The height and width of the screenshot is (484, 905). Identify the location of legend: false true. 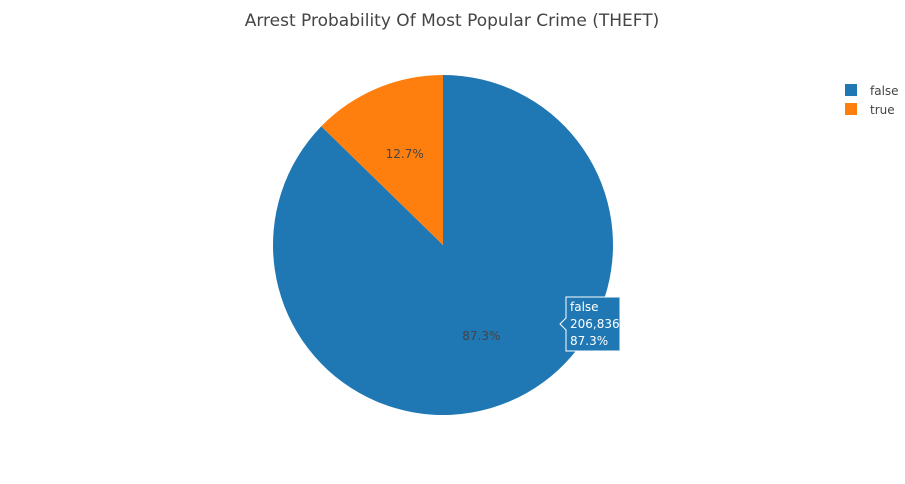
(872, 100).